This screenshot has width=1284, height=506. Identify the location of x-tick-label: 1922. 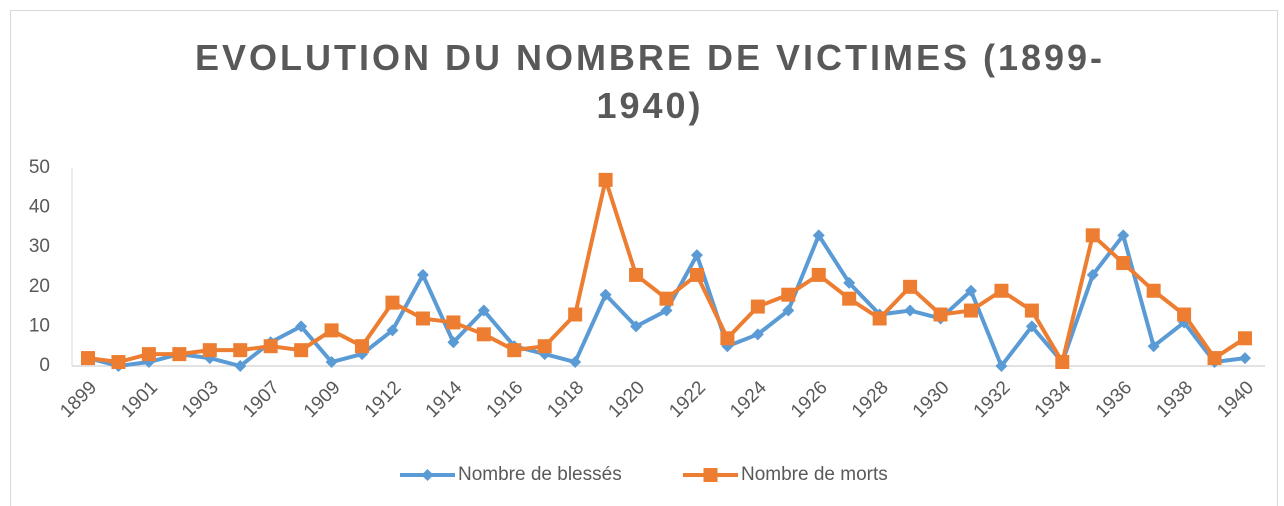
(687, 399).